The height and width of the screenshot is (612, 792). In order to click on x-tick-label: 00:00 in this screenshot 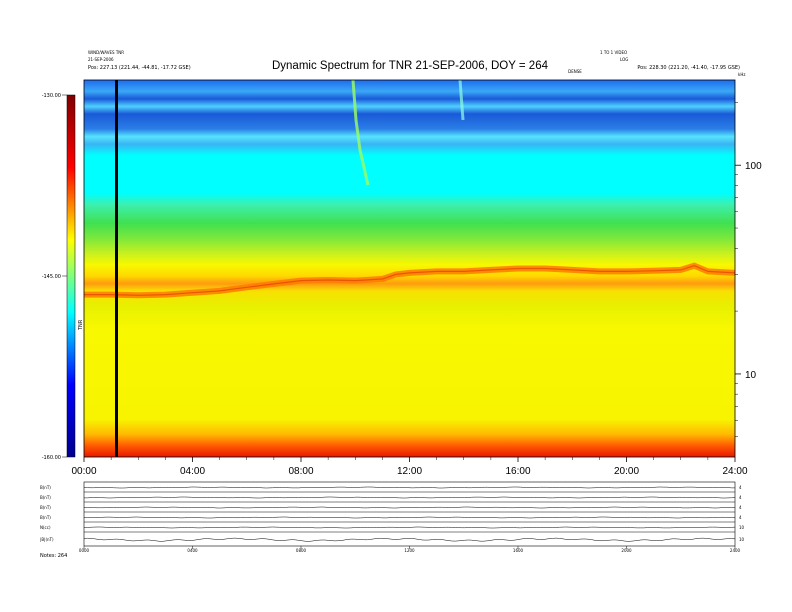, I will do `click(83, 471)`.